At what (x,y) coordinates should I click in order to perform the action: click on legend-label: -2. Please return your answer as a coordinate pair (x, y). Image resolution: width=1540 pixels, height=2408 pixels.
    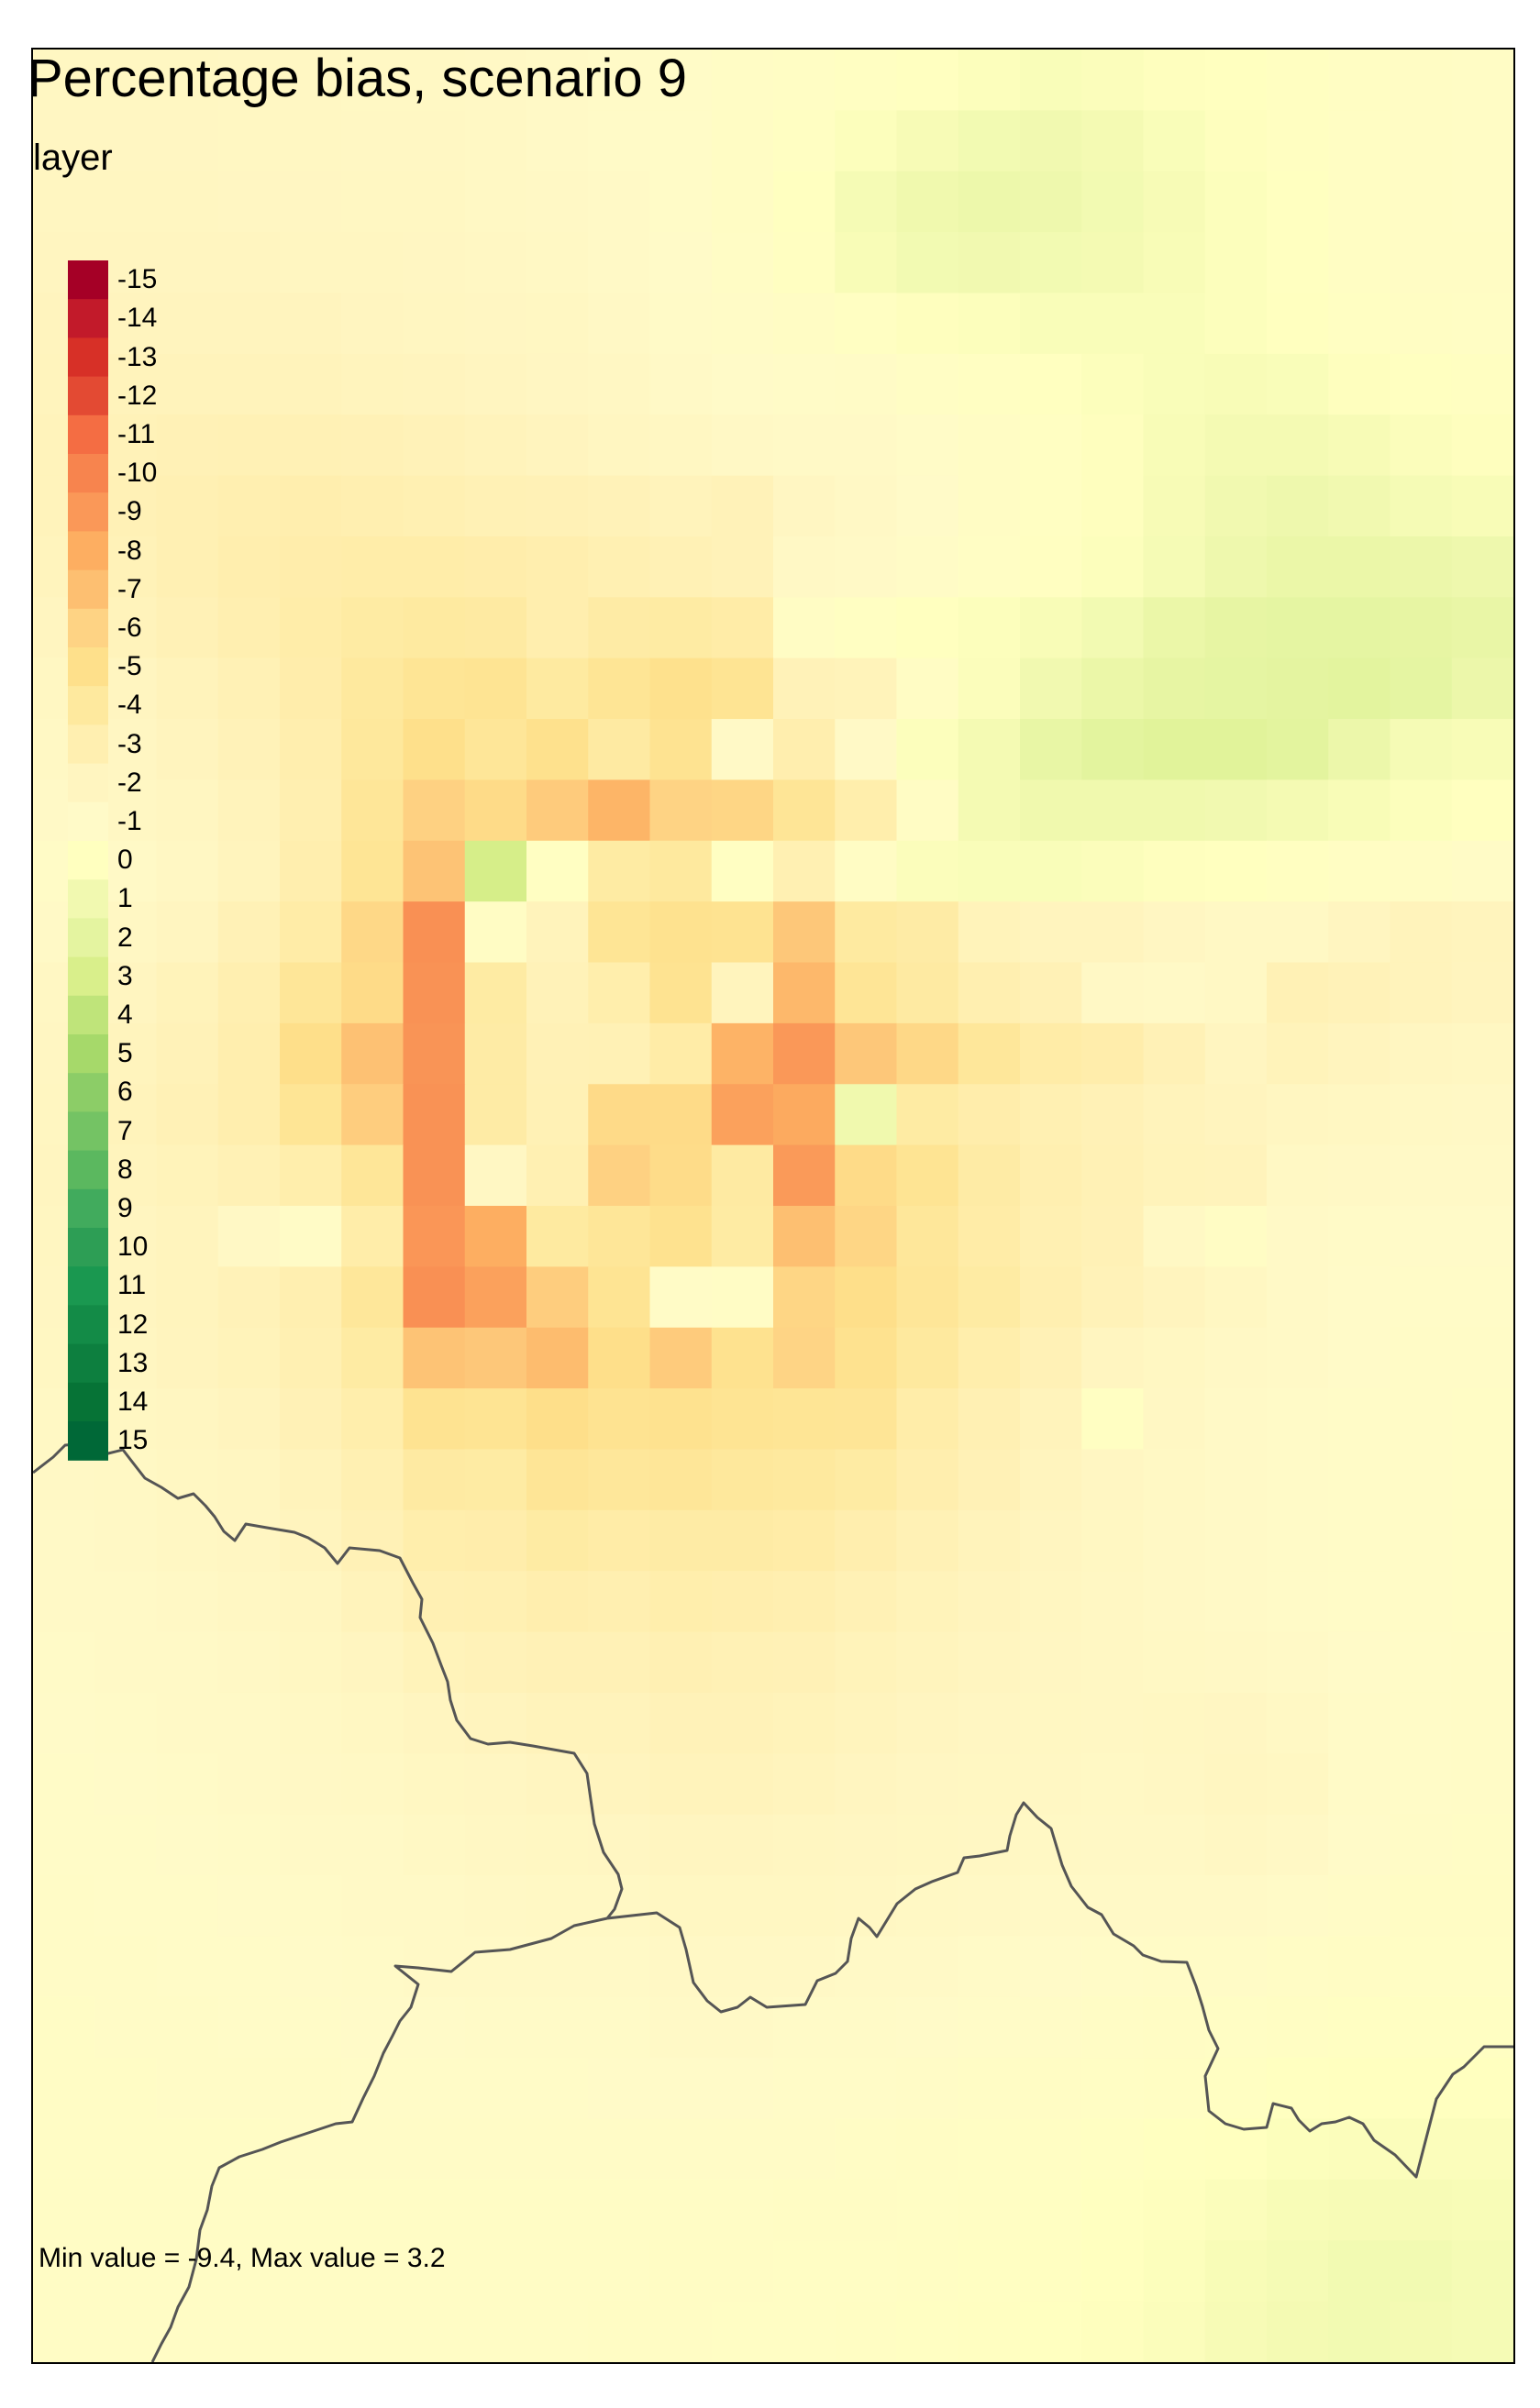
    Looking at the image, I should click on (129, 782).